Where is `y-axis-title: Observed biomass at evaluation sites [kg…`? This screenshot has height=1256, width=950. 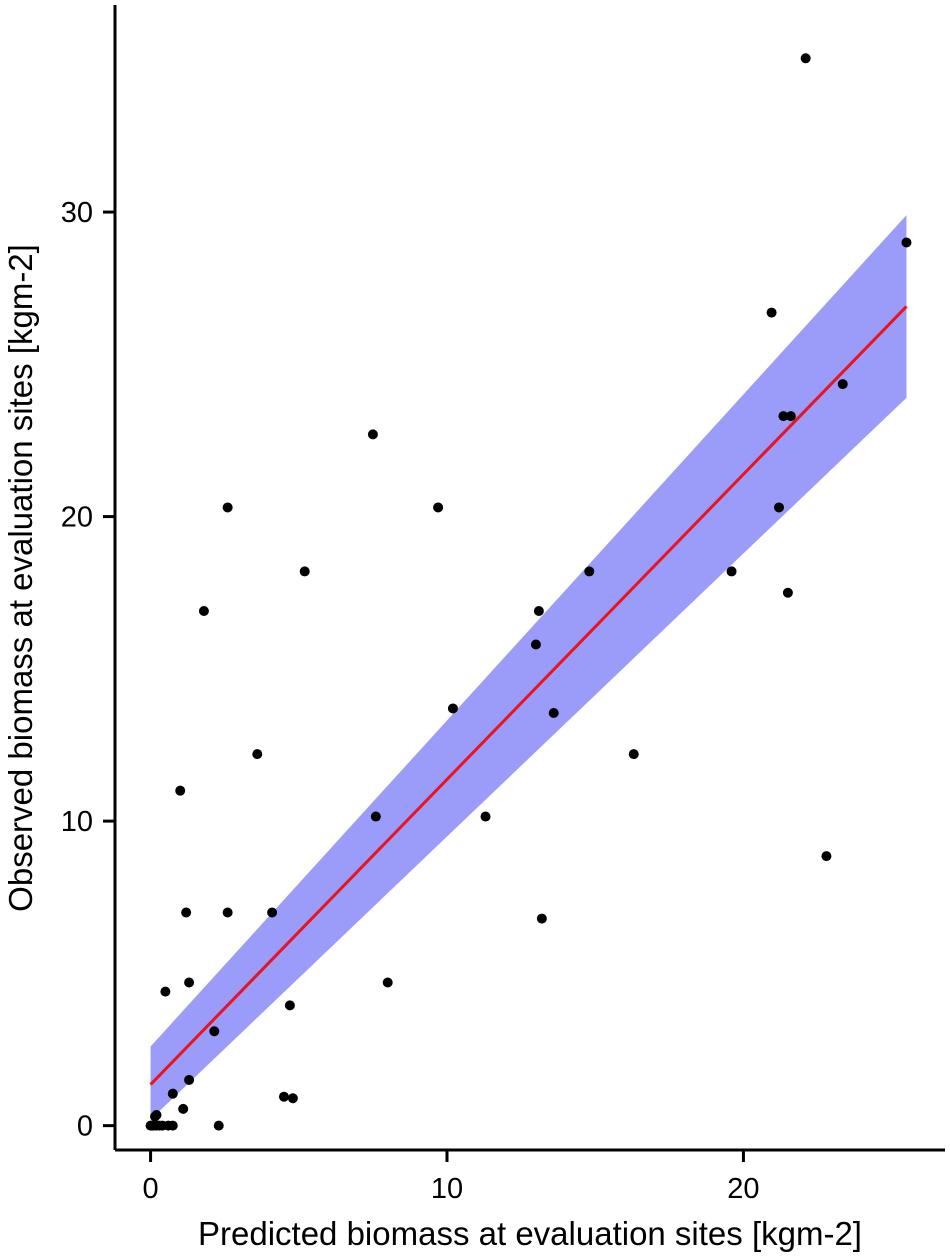
y-axis-title: Observed biomass at evaluation sites [kg… is located at coordinates (20, 578).